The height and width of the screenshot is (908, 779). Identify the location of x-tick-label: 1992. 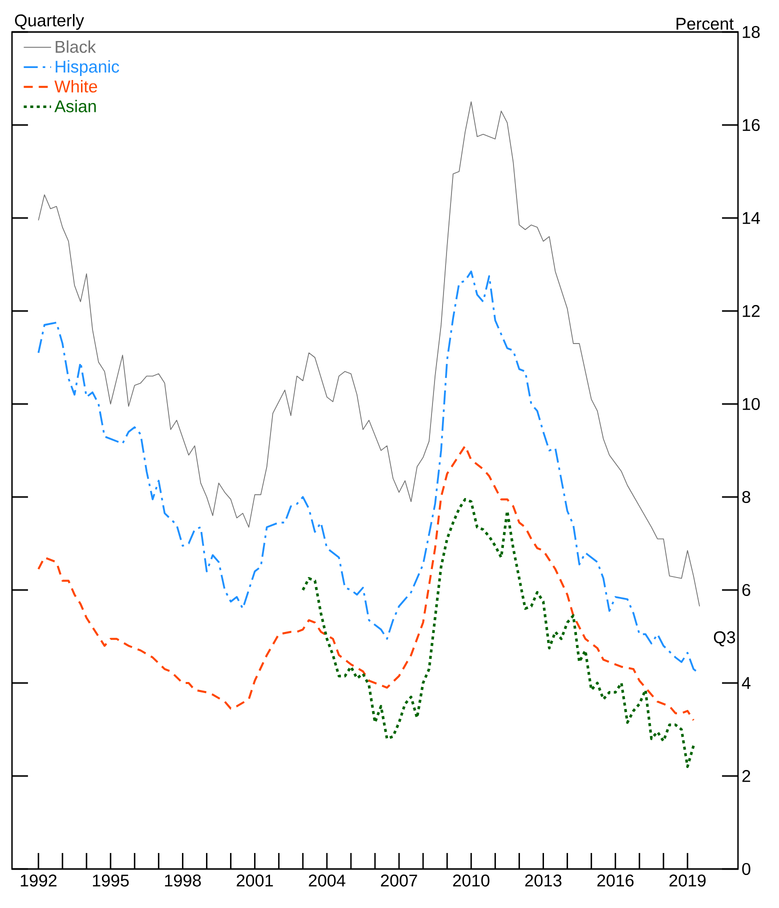
(38, 880).